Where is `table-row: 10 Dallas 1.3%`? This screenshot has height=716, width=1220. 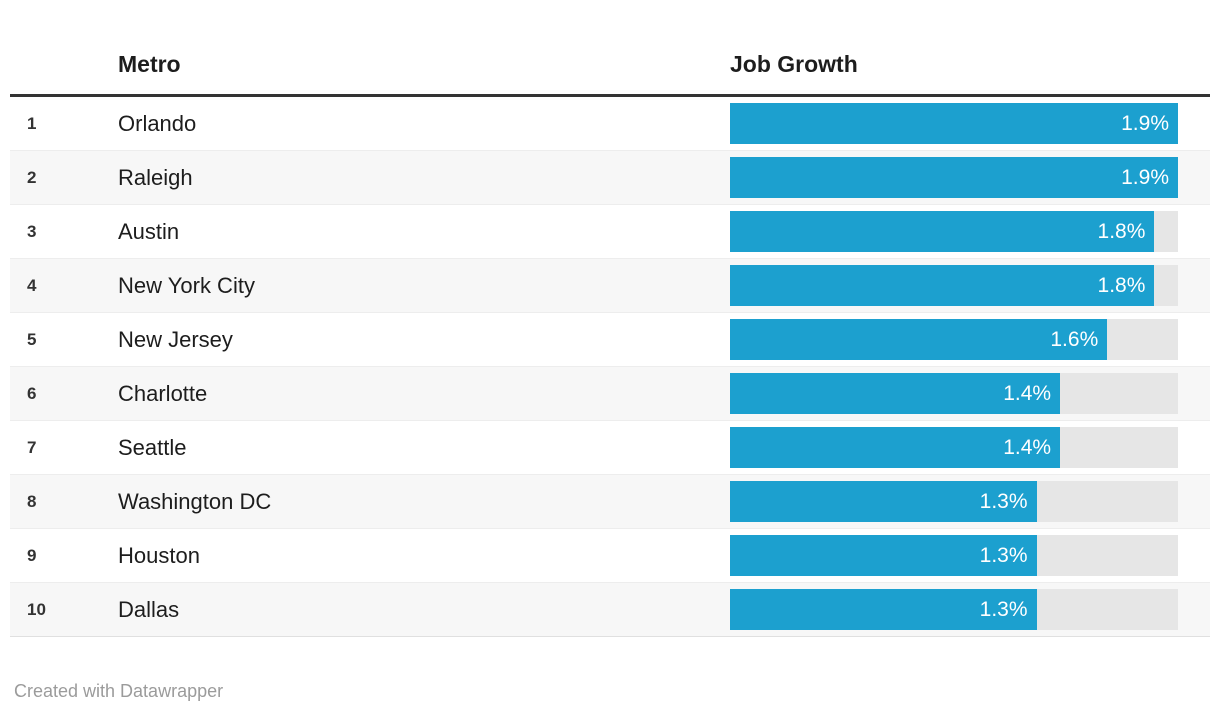 table-row: 10 Dallas 1.3% is located at coordinates (610, 610).